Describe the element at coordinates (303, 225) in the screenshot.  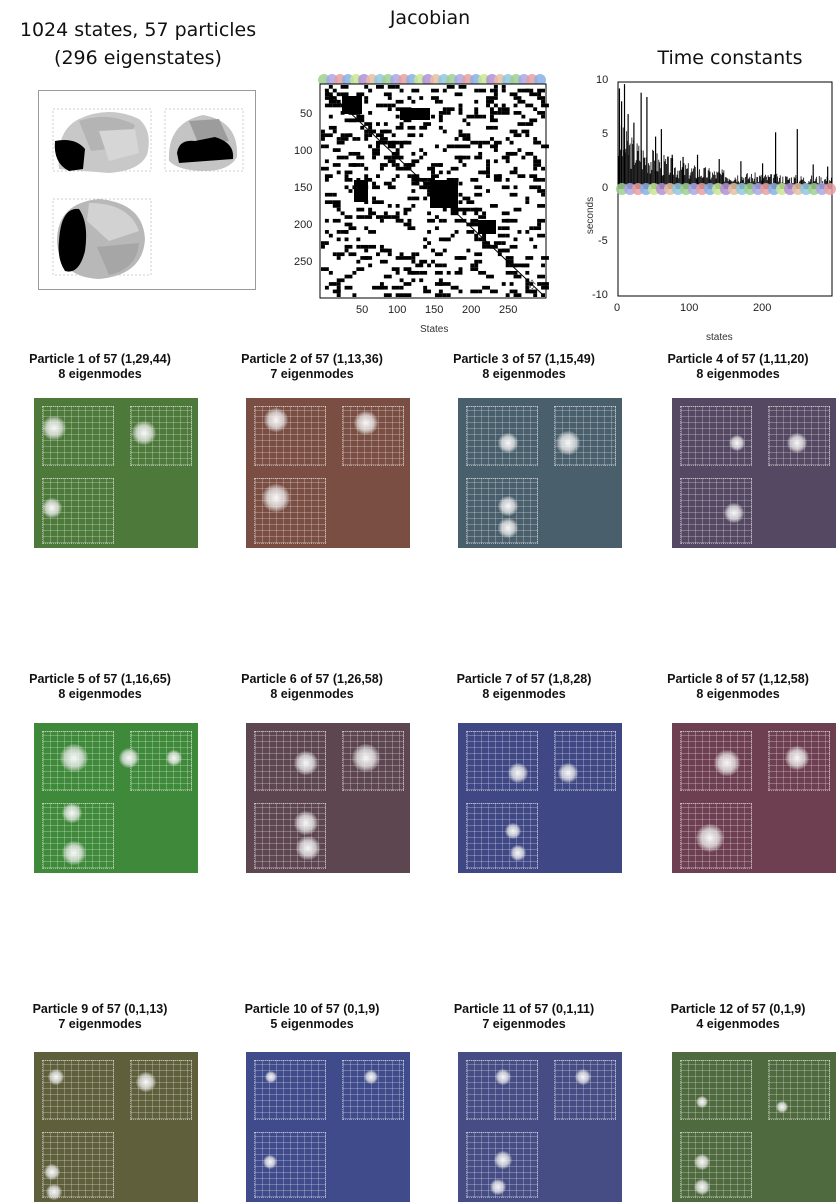
I see `jacobian-ytick: 200` at that location.